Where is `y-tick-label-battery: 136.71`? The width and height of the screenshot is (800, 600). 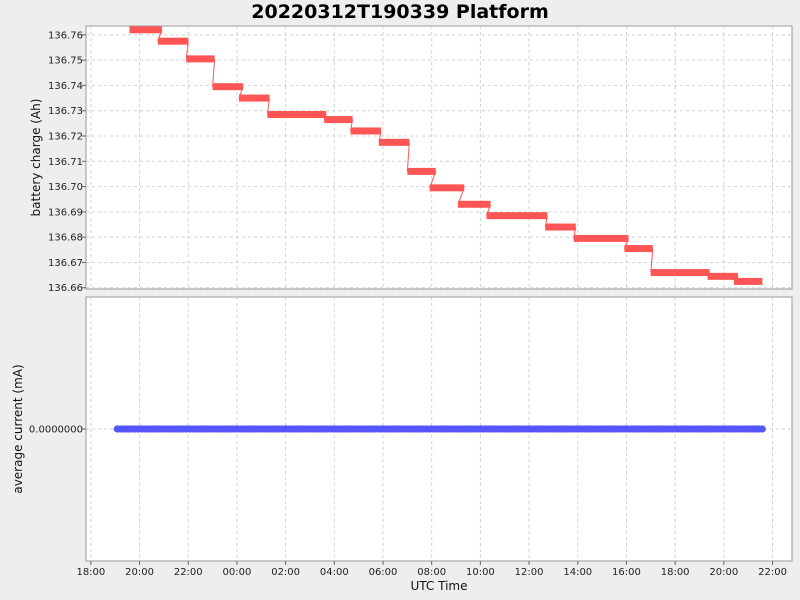 y-tick-label-battery: 136.71 is located at coordinates (65, 162).